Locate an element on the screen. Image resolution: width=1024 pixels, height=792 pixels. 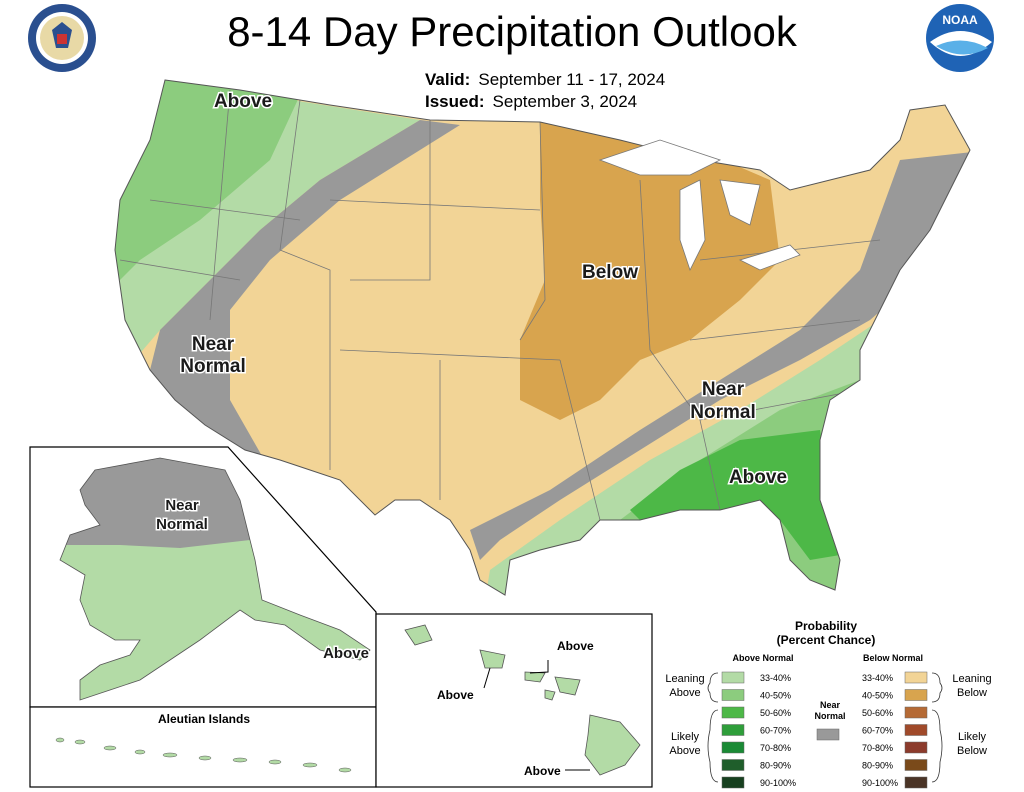
great-lakes is located at coordinates (699, 205).